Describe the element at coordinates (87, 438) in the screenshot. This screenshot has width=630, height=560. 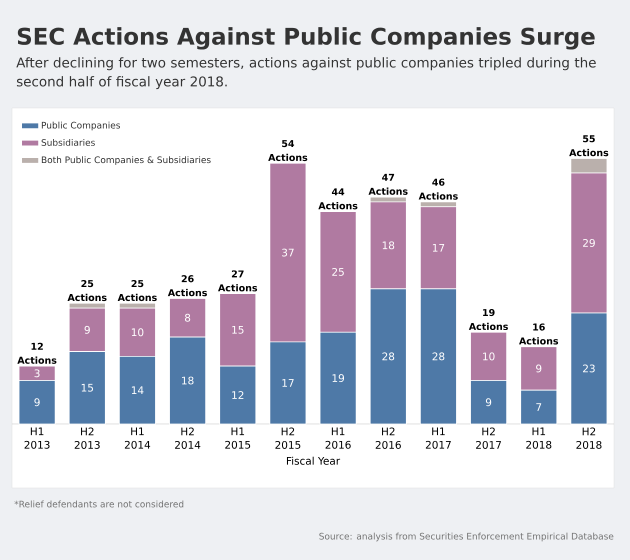
I see `x-tick-label: H2 2013` at that location.